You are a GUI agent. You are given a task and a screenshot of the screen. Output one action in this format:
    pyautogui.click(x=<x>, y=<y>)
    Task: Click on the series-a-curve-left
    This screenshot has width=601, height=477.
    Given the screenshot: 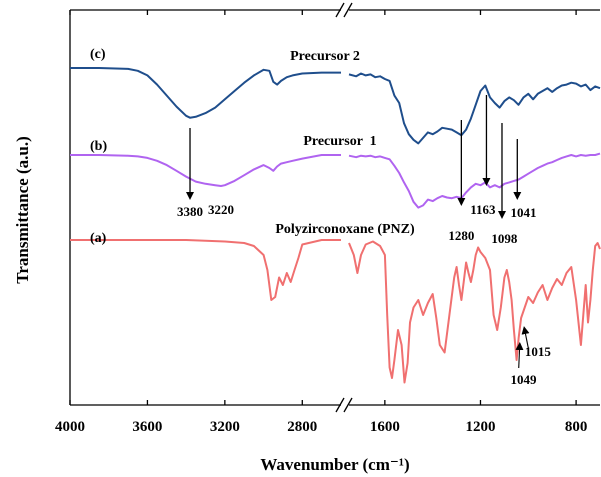 What is the action you would take?
    pyautogui.click(x=205, y=270)
    